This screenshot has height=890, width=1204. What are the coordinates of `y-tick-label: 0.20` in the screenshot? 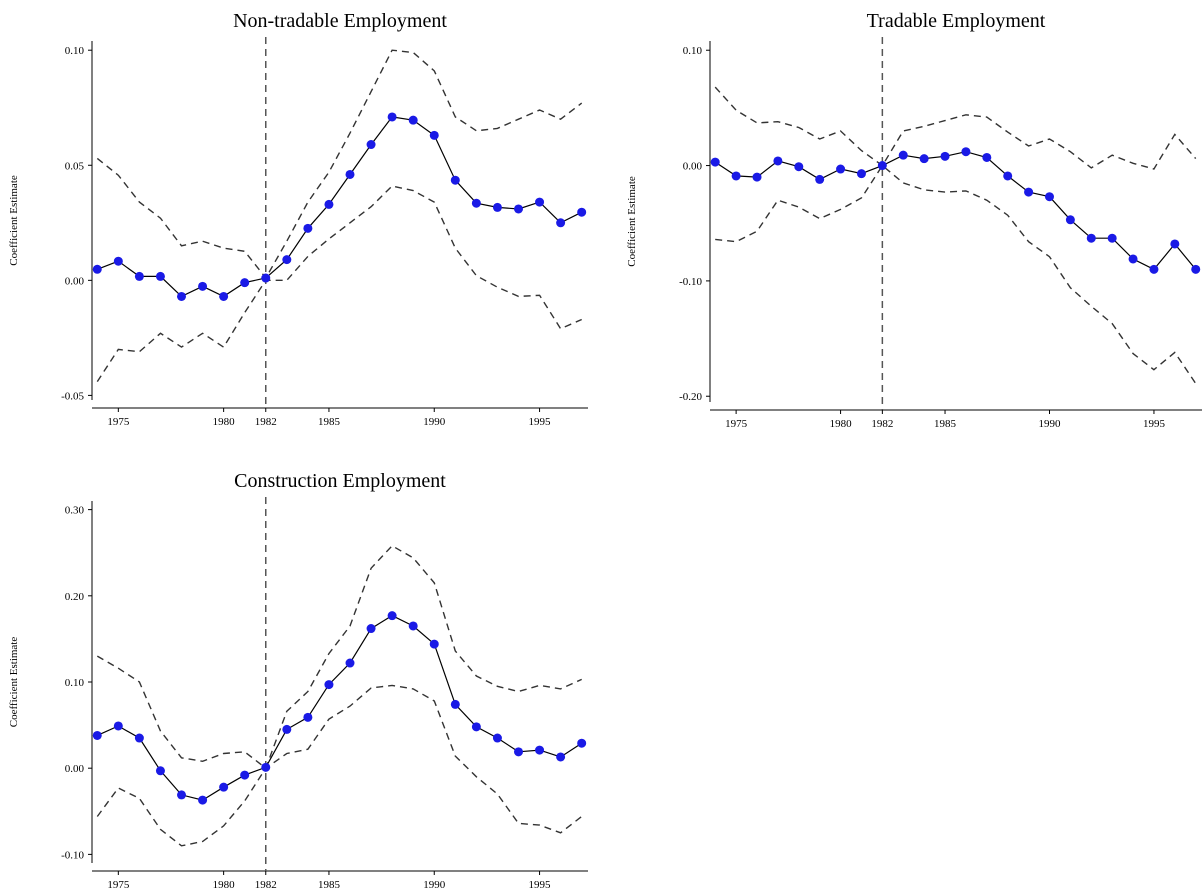 It's located at (75, 597).